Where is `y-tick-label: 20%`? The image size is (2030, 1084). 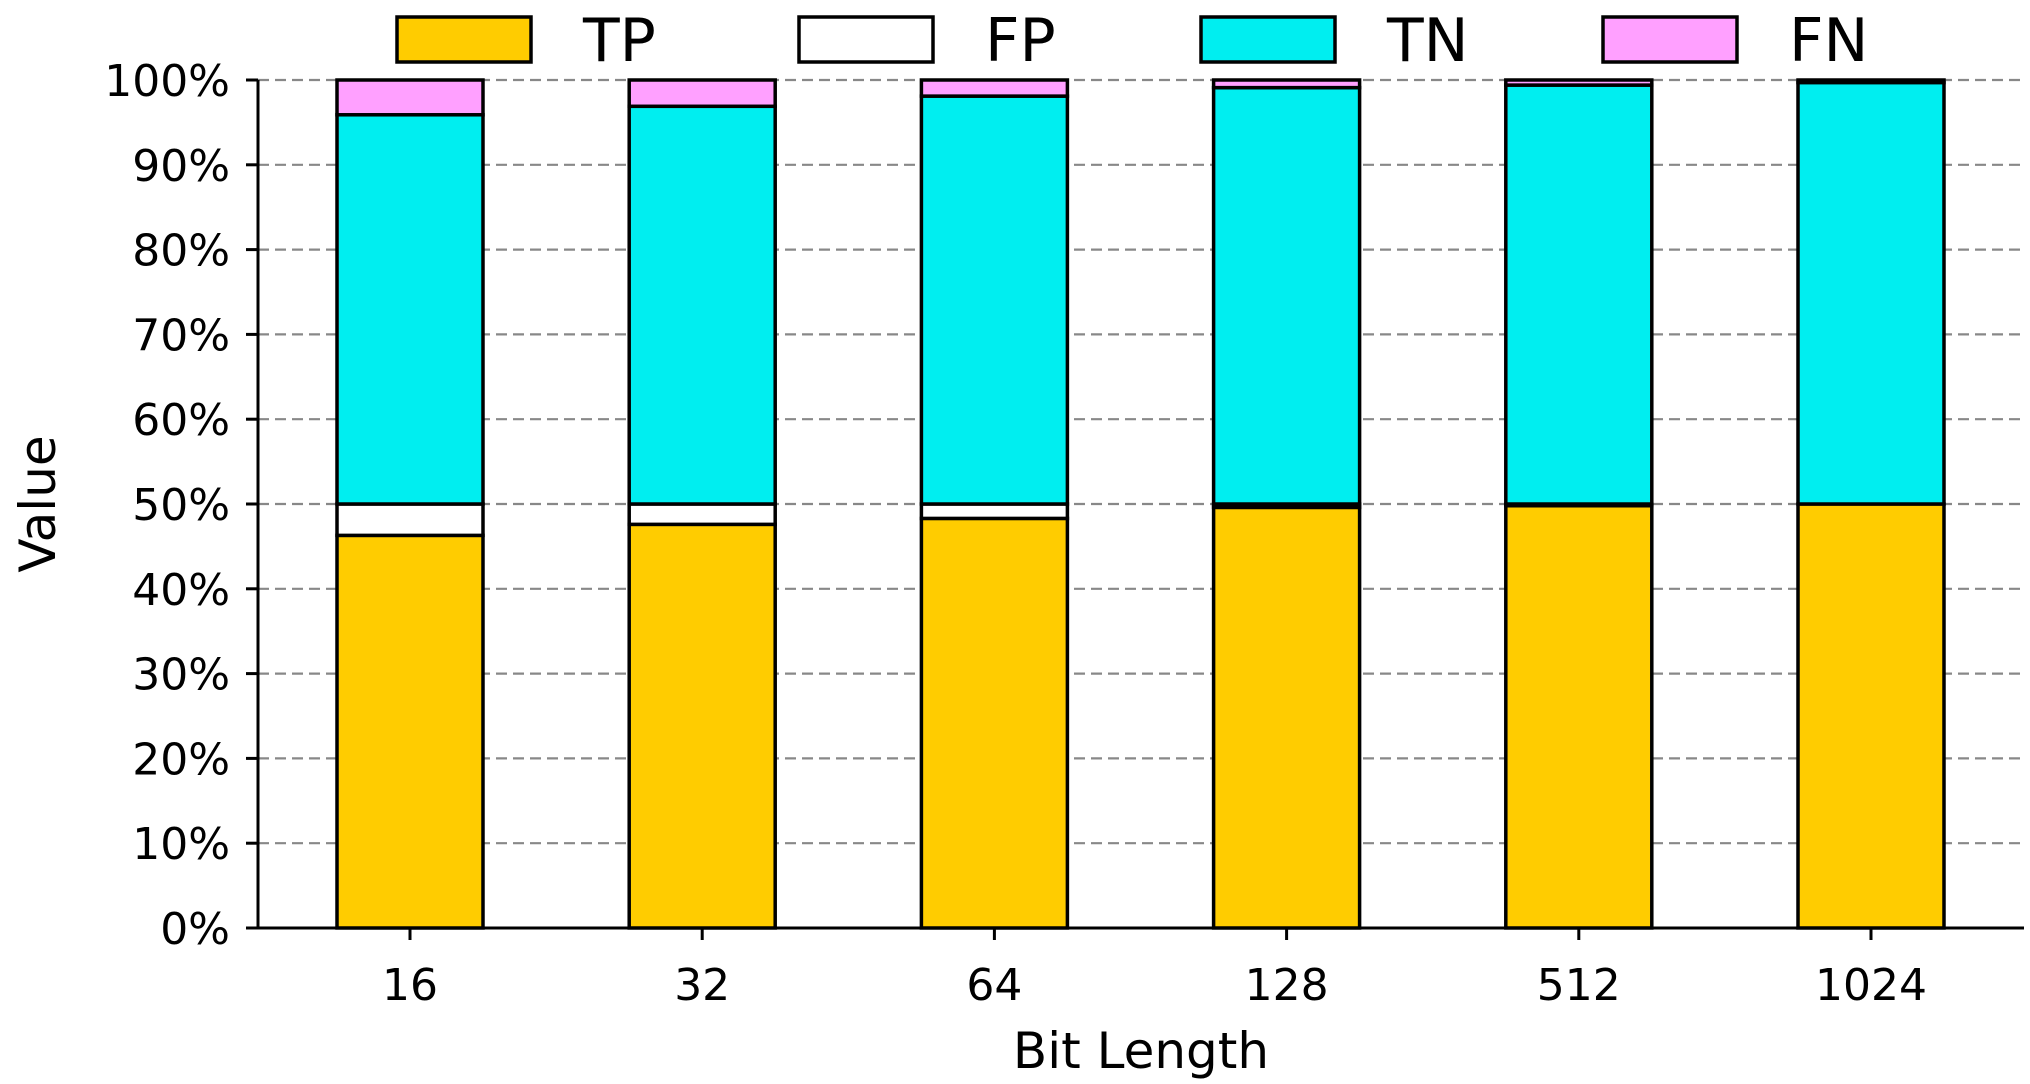
y-tick-label: 20% is located at coordinates (181, 759).